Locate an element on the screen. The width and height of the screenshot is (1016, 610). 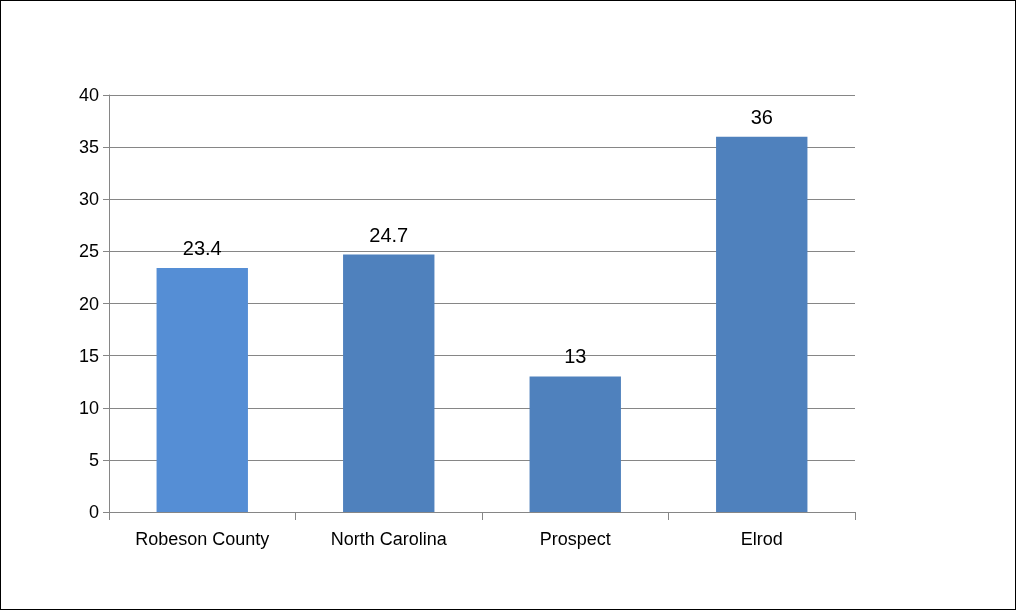
y-tick-label: 30 is located at coordinates (88, 199).